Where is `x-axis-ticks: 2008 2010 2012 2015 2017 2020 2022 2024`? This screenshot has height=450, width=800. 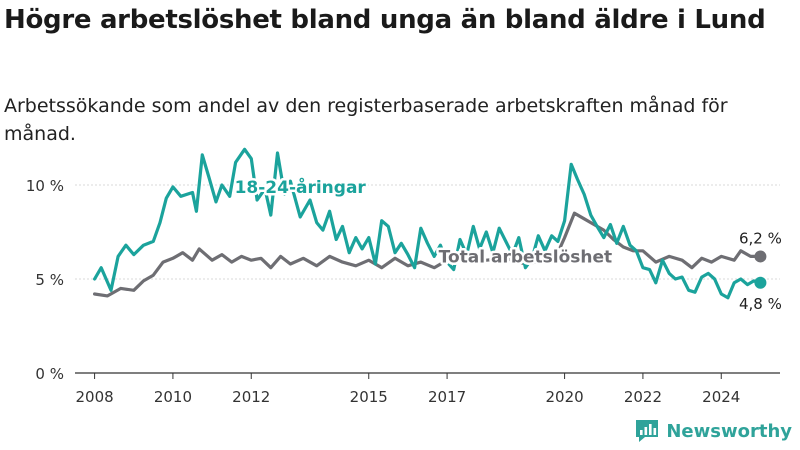
x-axis-ticks: 2008 2010 2012 2015 2017 2020 2022 2024 is located at coordinates (407, 389).